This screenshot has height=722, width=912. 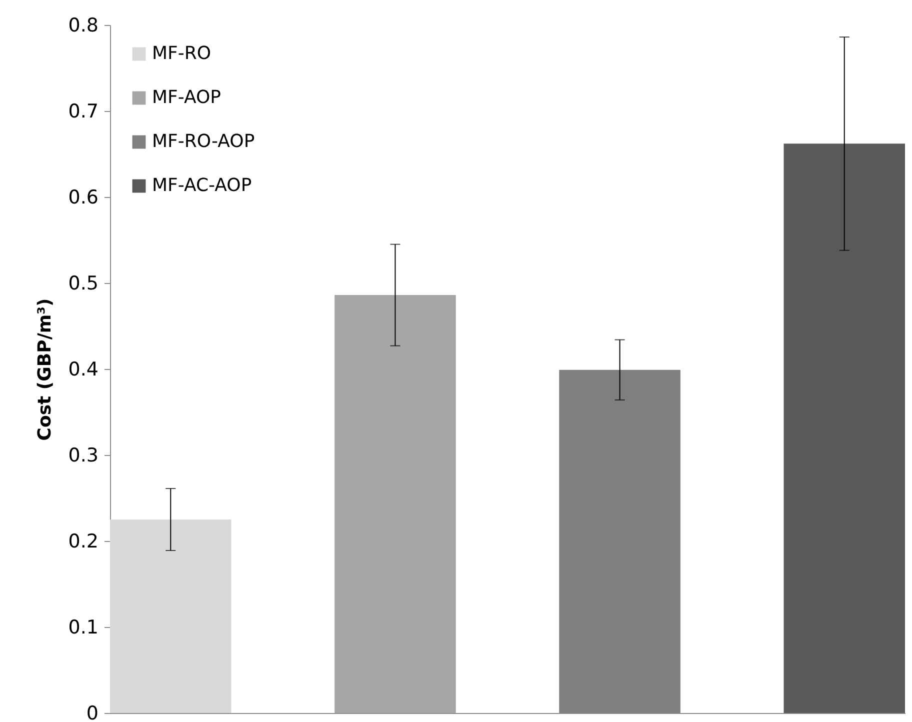 What do you see at coordinates (83, 197) in the screenshot?
I see `y-tick-label: 0.6` at bounding box center [83, 197].